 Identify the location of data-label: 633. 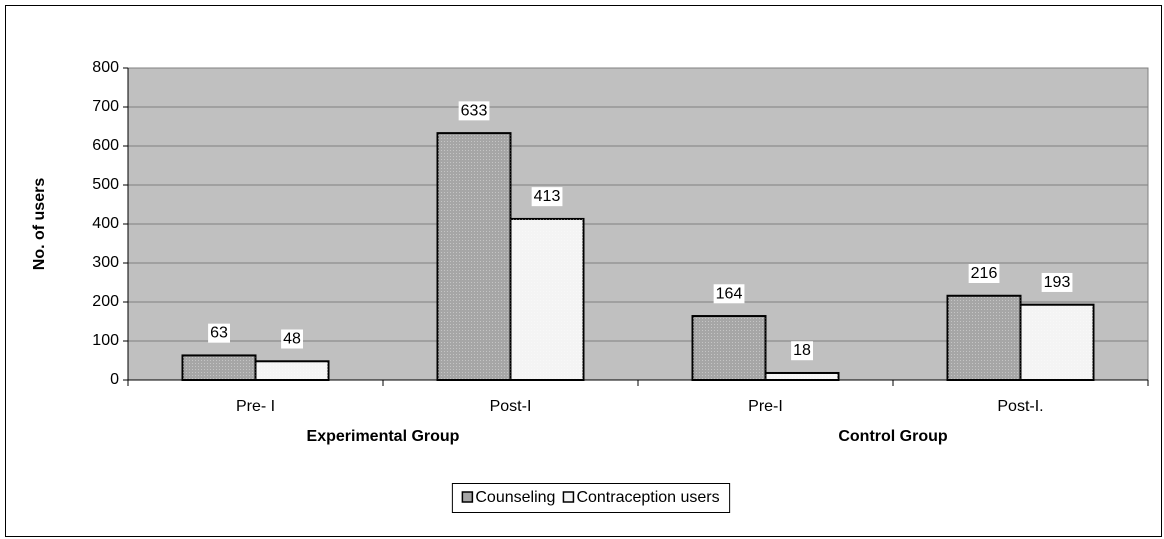
(474, 110).